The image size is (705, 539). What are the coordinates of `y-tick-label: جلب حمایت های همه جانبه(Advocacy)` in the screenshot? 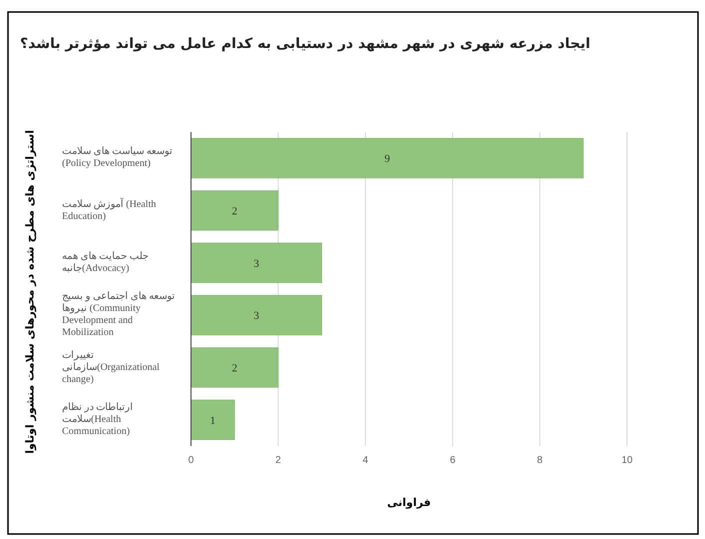 It's located at (106, 262).